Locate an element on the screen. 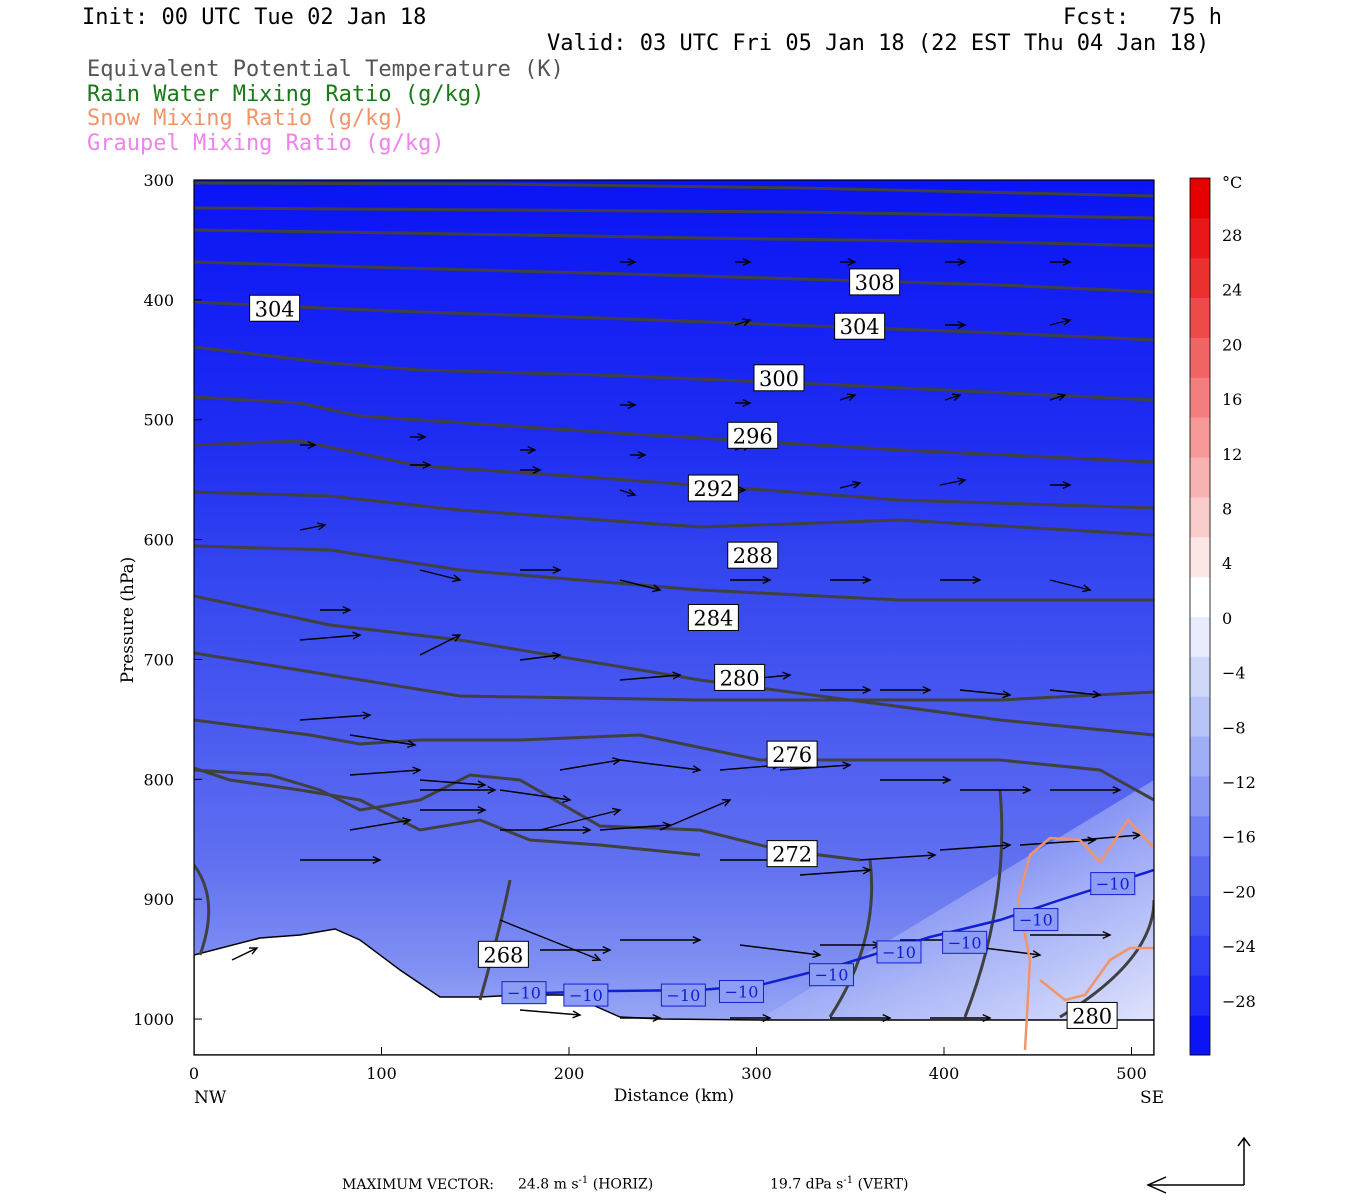 The image size is (1350, 1200). theta-e-label: 304 is located at coordinates (860, 327).